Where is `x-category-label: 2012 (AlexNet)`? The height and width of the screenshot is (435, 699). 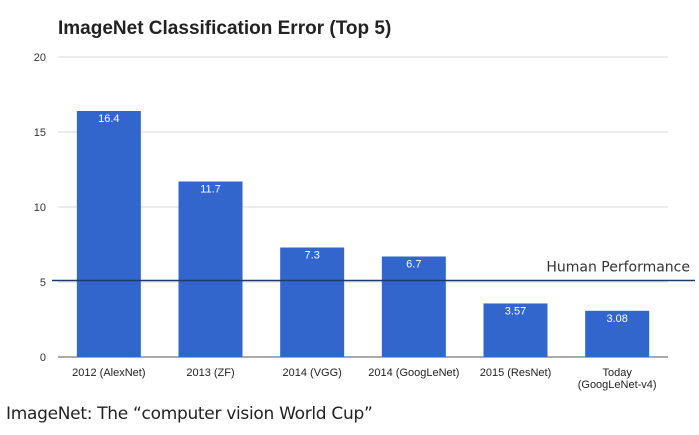 x-category-label: 2012 (AlexNet) is located at coordinates (108, 373).